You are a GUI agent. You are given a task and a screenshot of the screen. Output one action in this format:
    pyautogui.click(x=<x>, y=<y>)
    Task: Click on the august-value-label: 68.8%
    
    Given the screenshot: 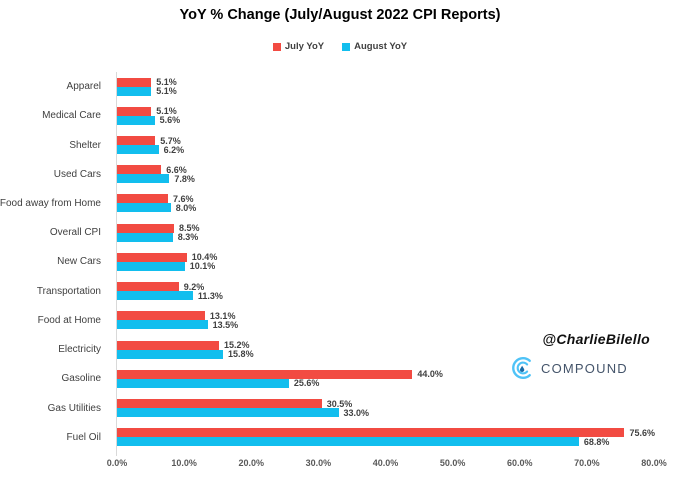 What is the action you would take?
    pyautogui.click(x=596, y=441)
    